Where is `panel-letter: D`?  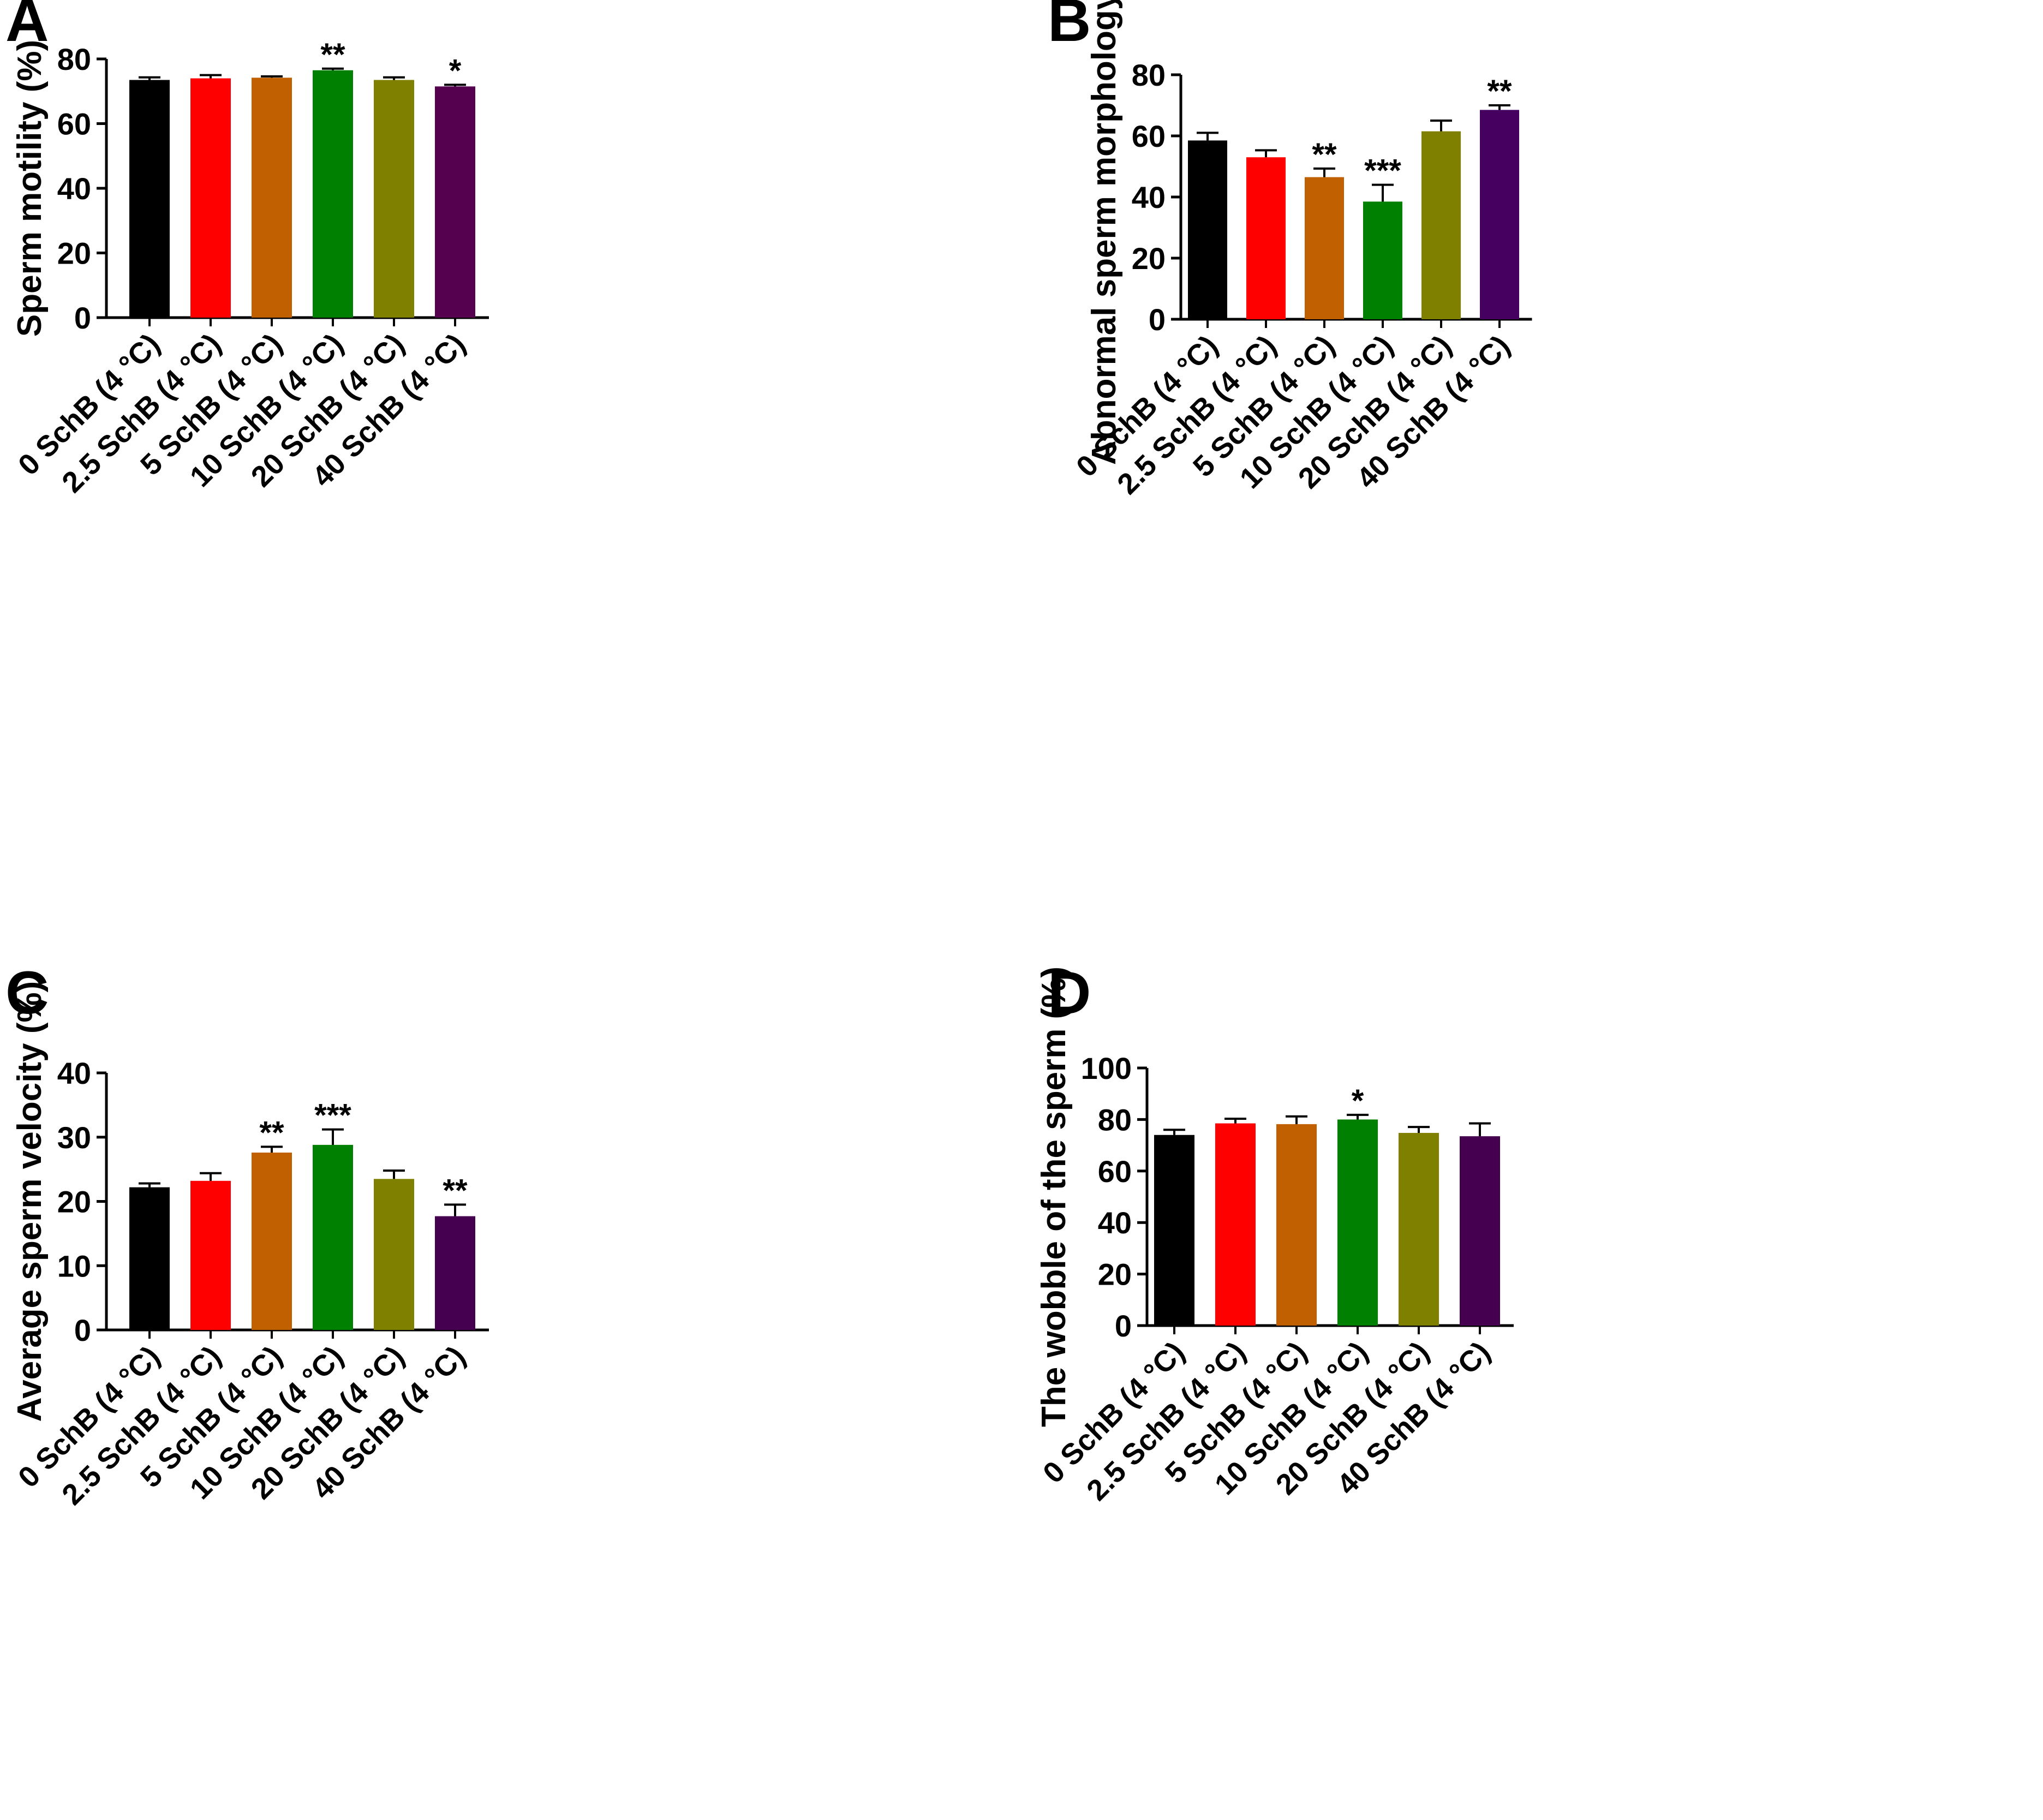
panel-letter: D is located at coordinates (1069, 993).